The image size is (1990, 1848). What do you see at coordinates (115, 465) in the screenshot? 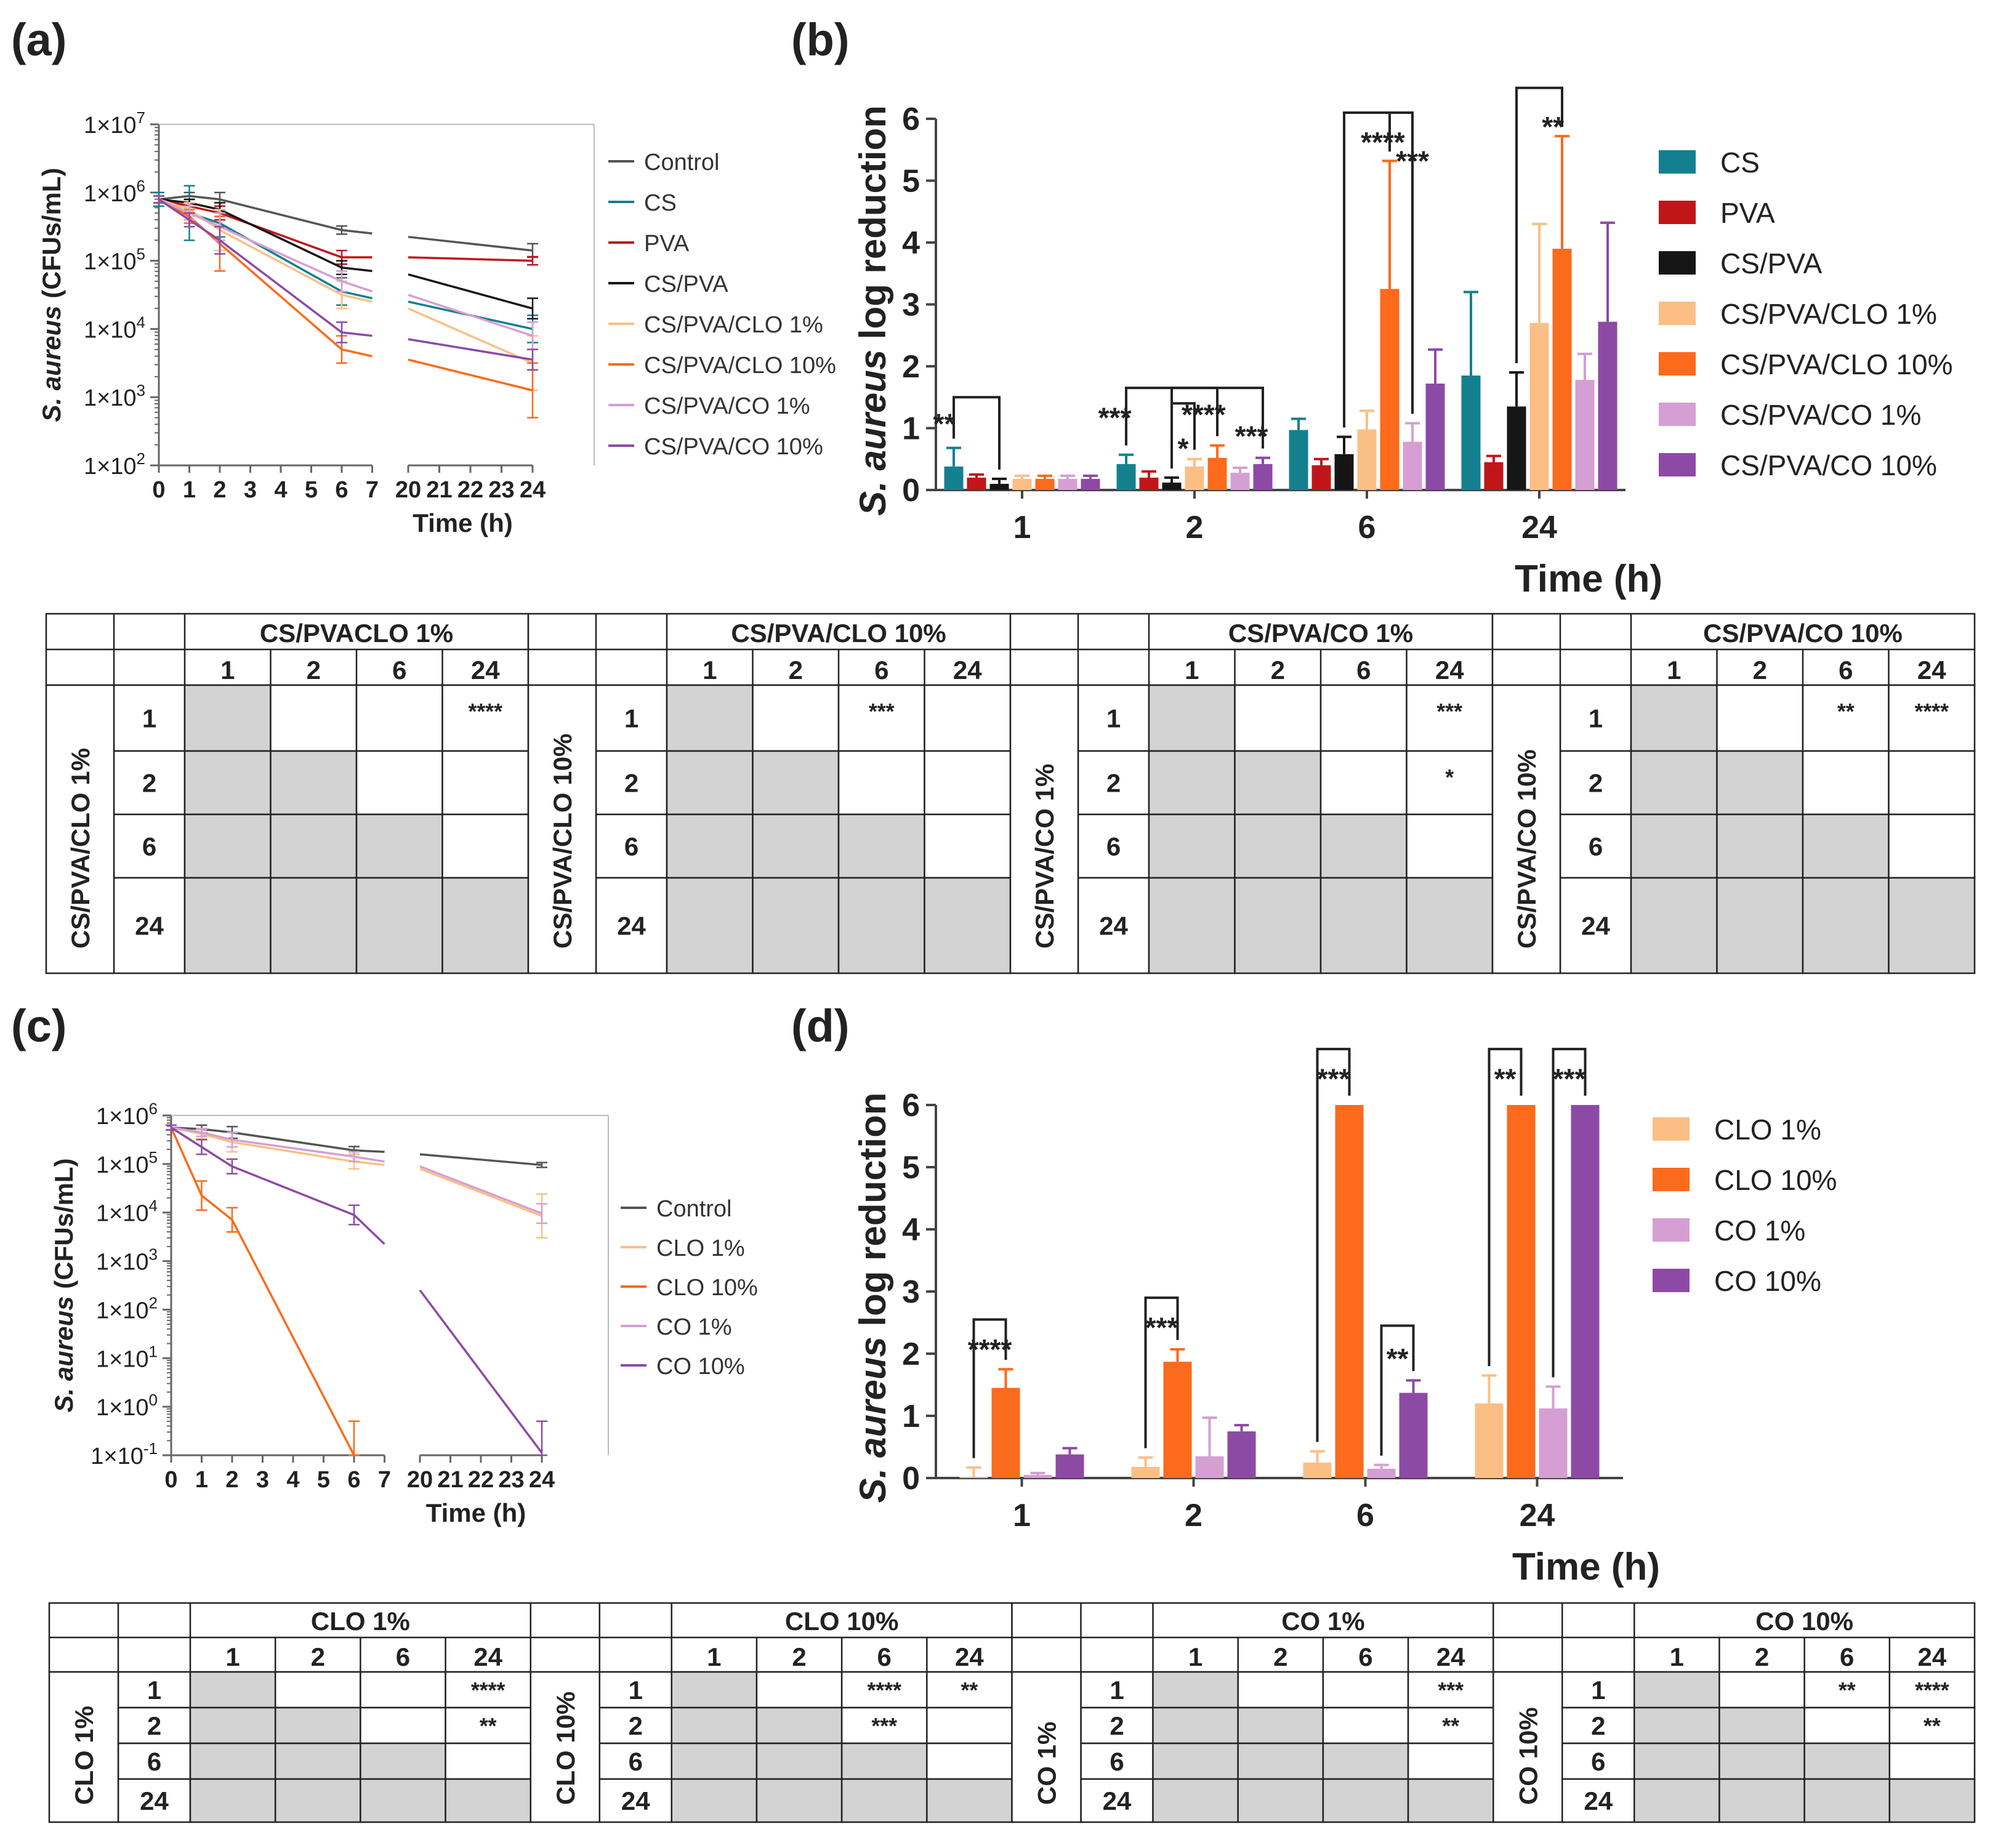
I see `y-tick-label: 1×10²` at bounding box center [115, 465].